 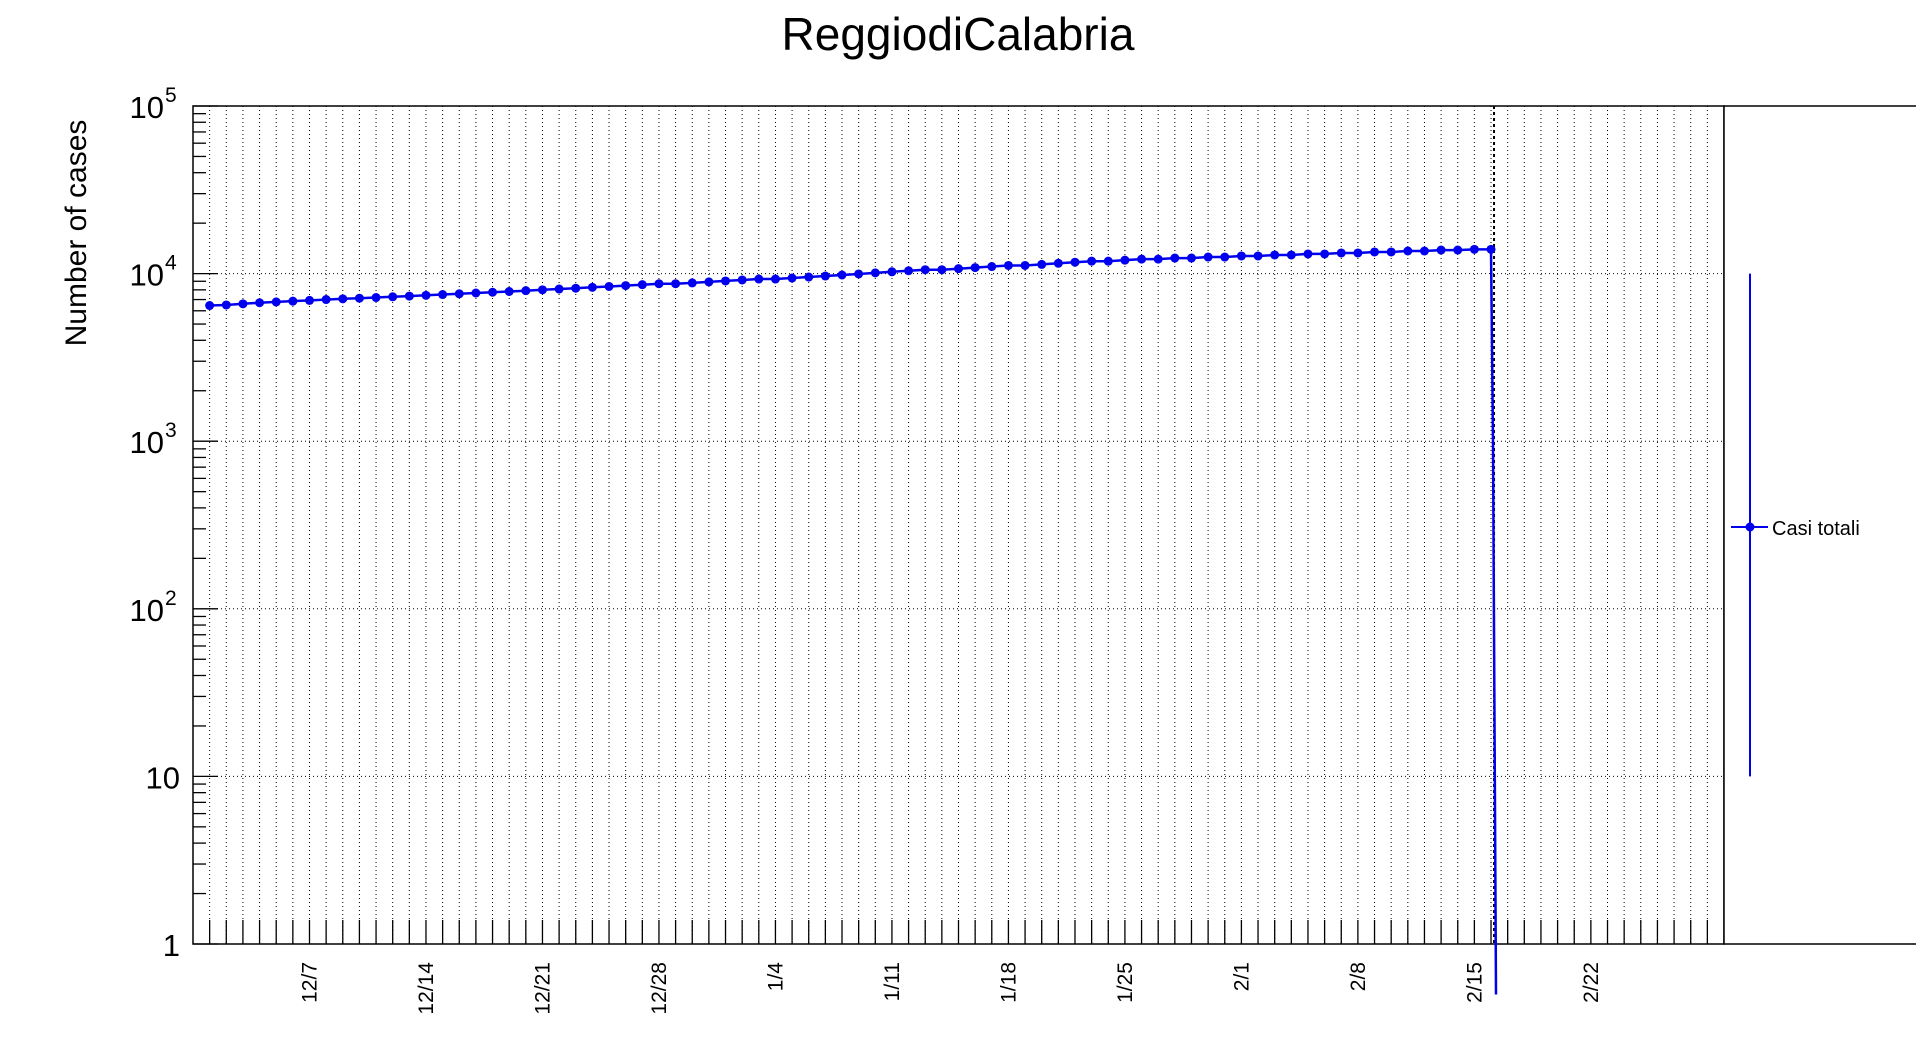 What do you see at coordinates (659, 988) in the screenshot?
I see `x-tick-label: 12/28` at bounding box center [659, 988].